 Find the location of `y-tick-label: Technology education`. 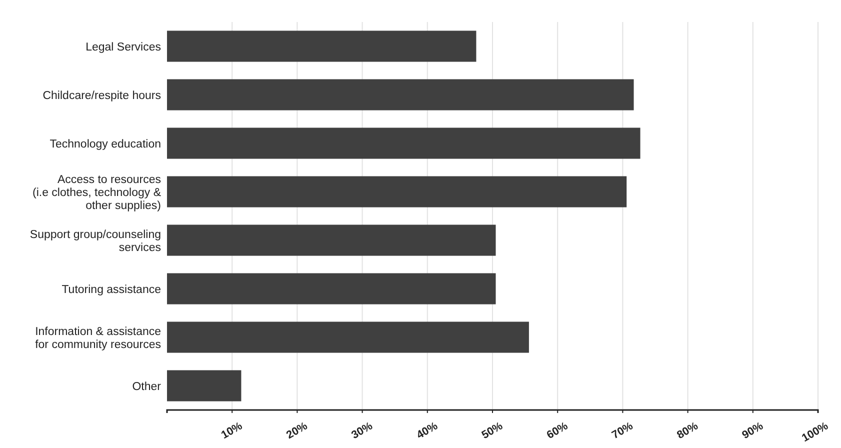

y-tick-label: Technology education is located at coordinates (105, 144).